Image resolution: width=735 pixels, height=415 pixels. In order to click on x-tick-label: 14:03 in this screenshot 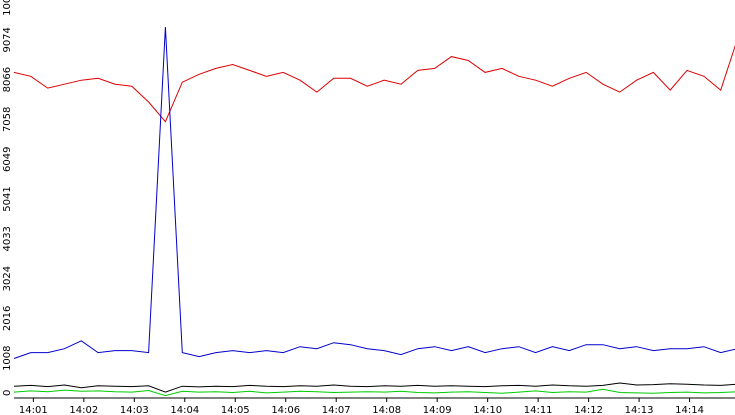, I will do `click(134, 410)`.